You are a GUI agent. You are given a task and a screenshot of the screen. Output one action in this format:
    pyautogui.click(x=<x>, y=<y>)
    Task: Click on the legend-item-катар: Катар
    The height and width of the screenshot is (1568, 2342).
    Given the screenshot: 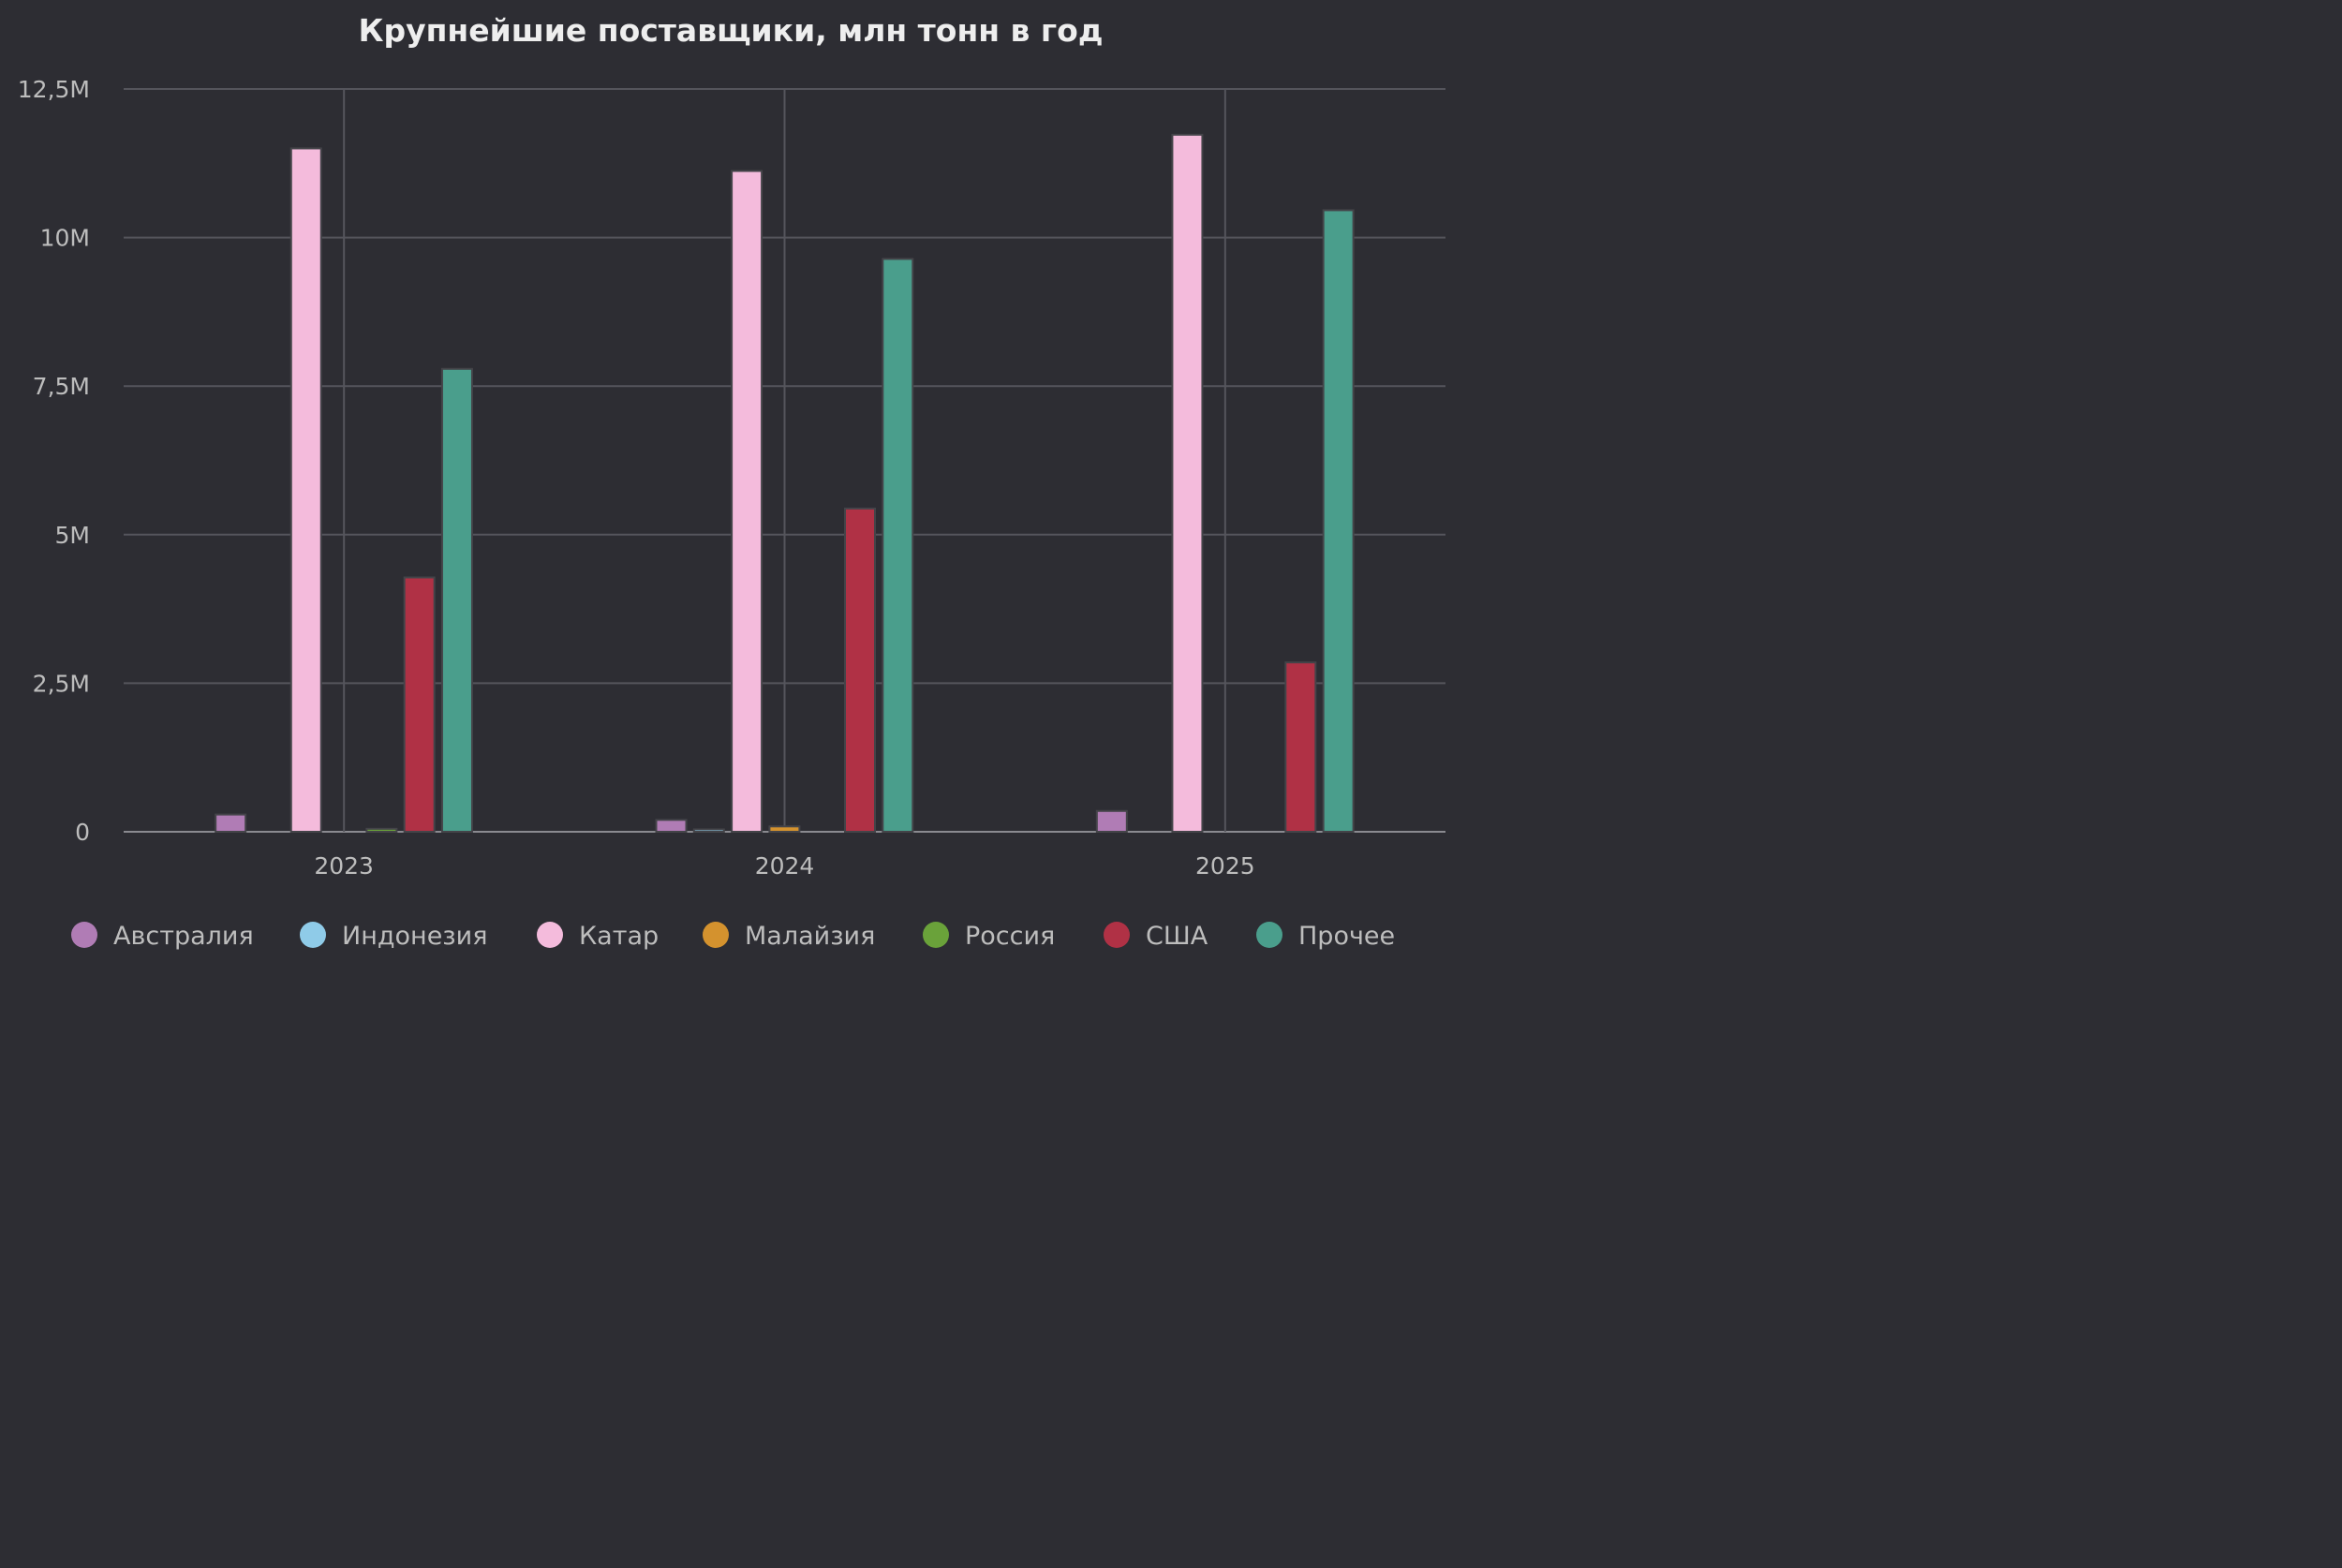 What is the action you would take?
    pyautogui.click(x=598, y=936)
    